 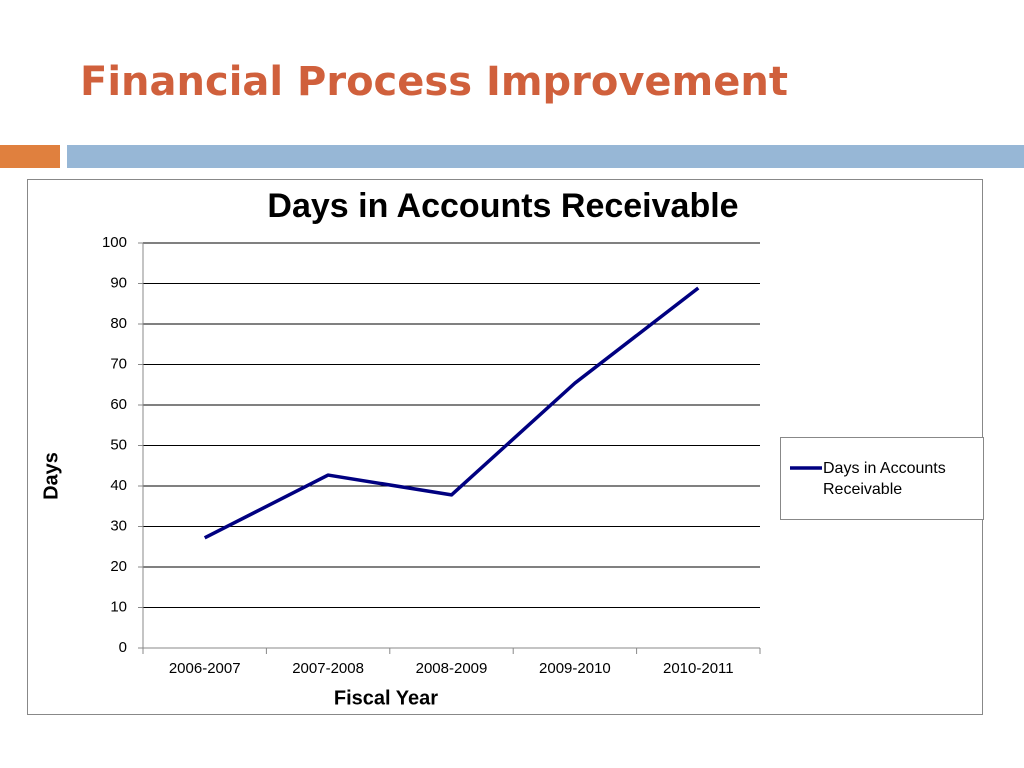 I want to click on y-tick-label: 10, so click(x=118, y=606).